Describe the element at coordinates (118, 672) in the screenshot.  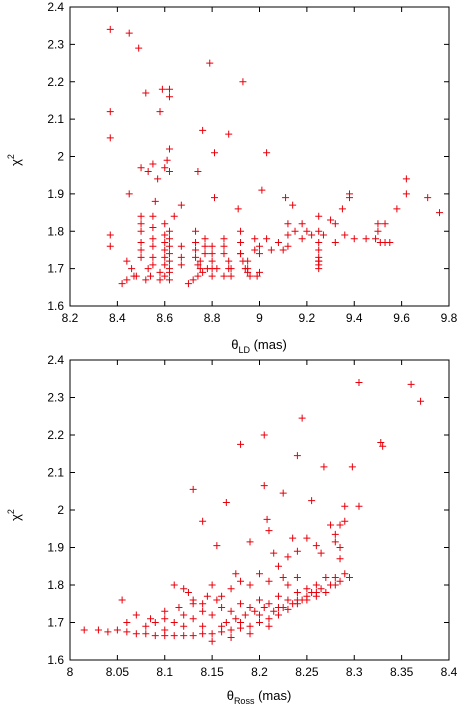
I see `x-tick-label: 8.05` at that location.